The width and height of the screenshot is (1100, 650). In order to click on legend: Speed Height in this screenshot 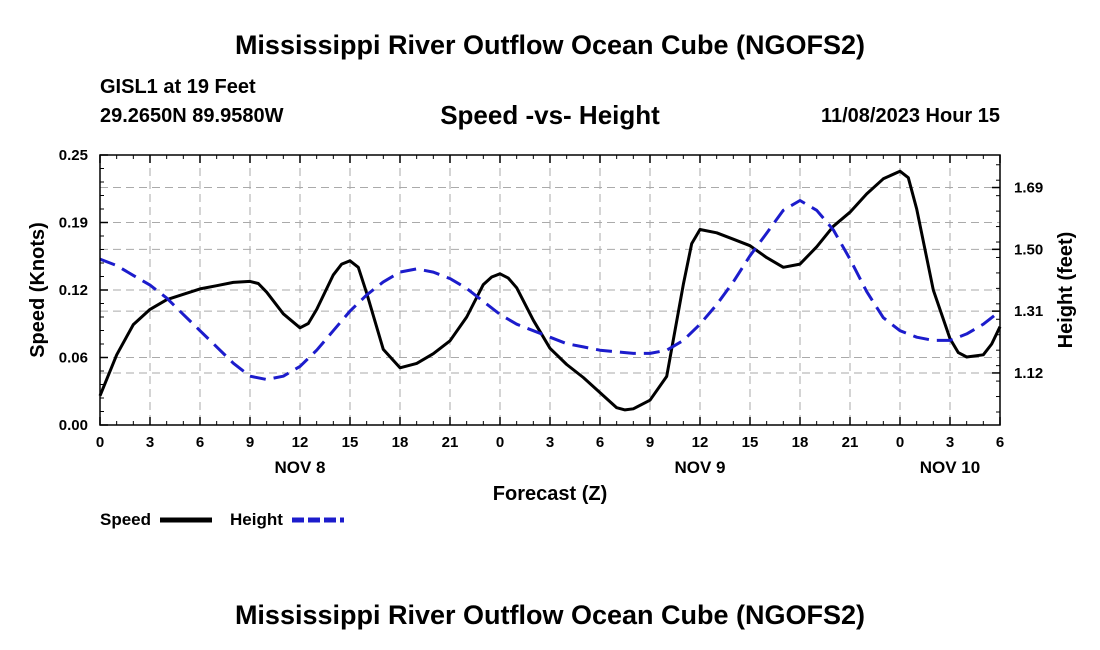, I will do `click(222, 519)`.